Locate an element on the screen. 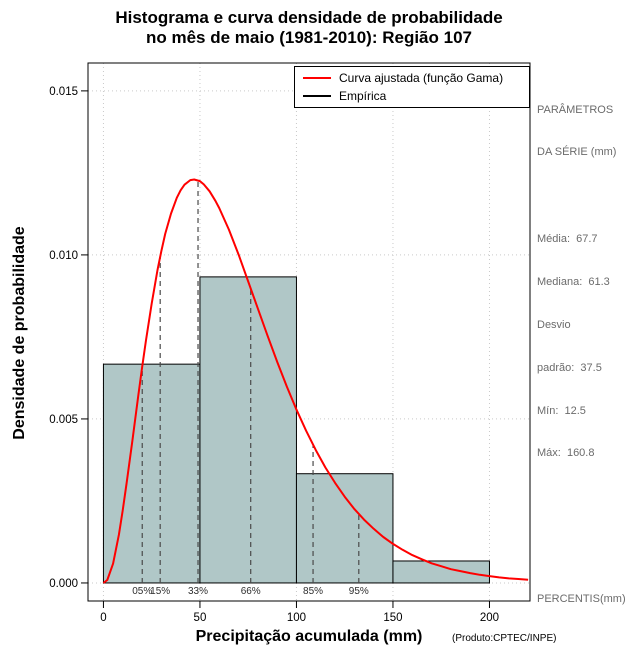 The image size is (640, 660). stat-max: Máx: 160.8 is located at coordinates (566, 453).